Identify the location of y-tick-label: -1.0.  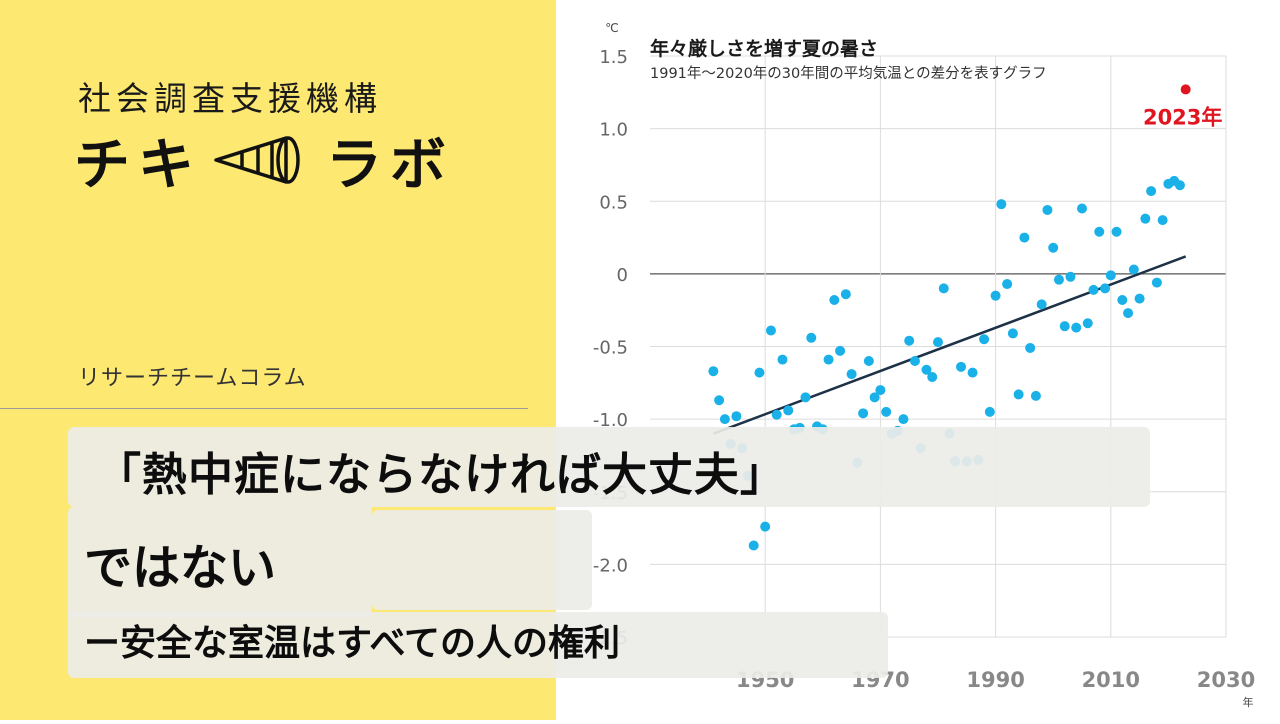
(610, 420).